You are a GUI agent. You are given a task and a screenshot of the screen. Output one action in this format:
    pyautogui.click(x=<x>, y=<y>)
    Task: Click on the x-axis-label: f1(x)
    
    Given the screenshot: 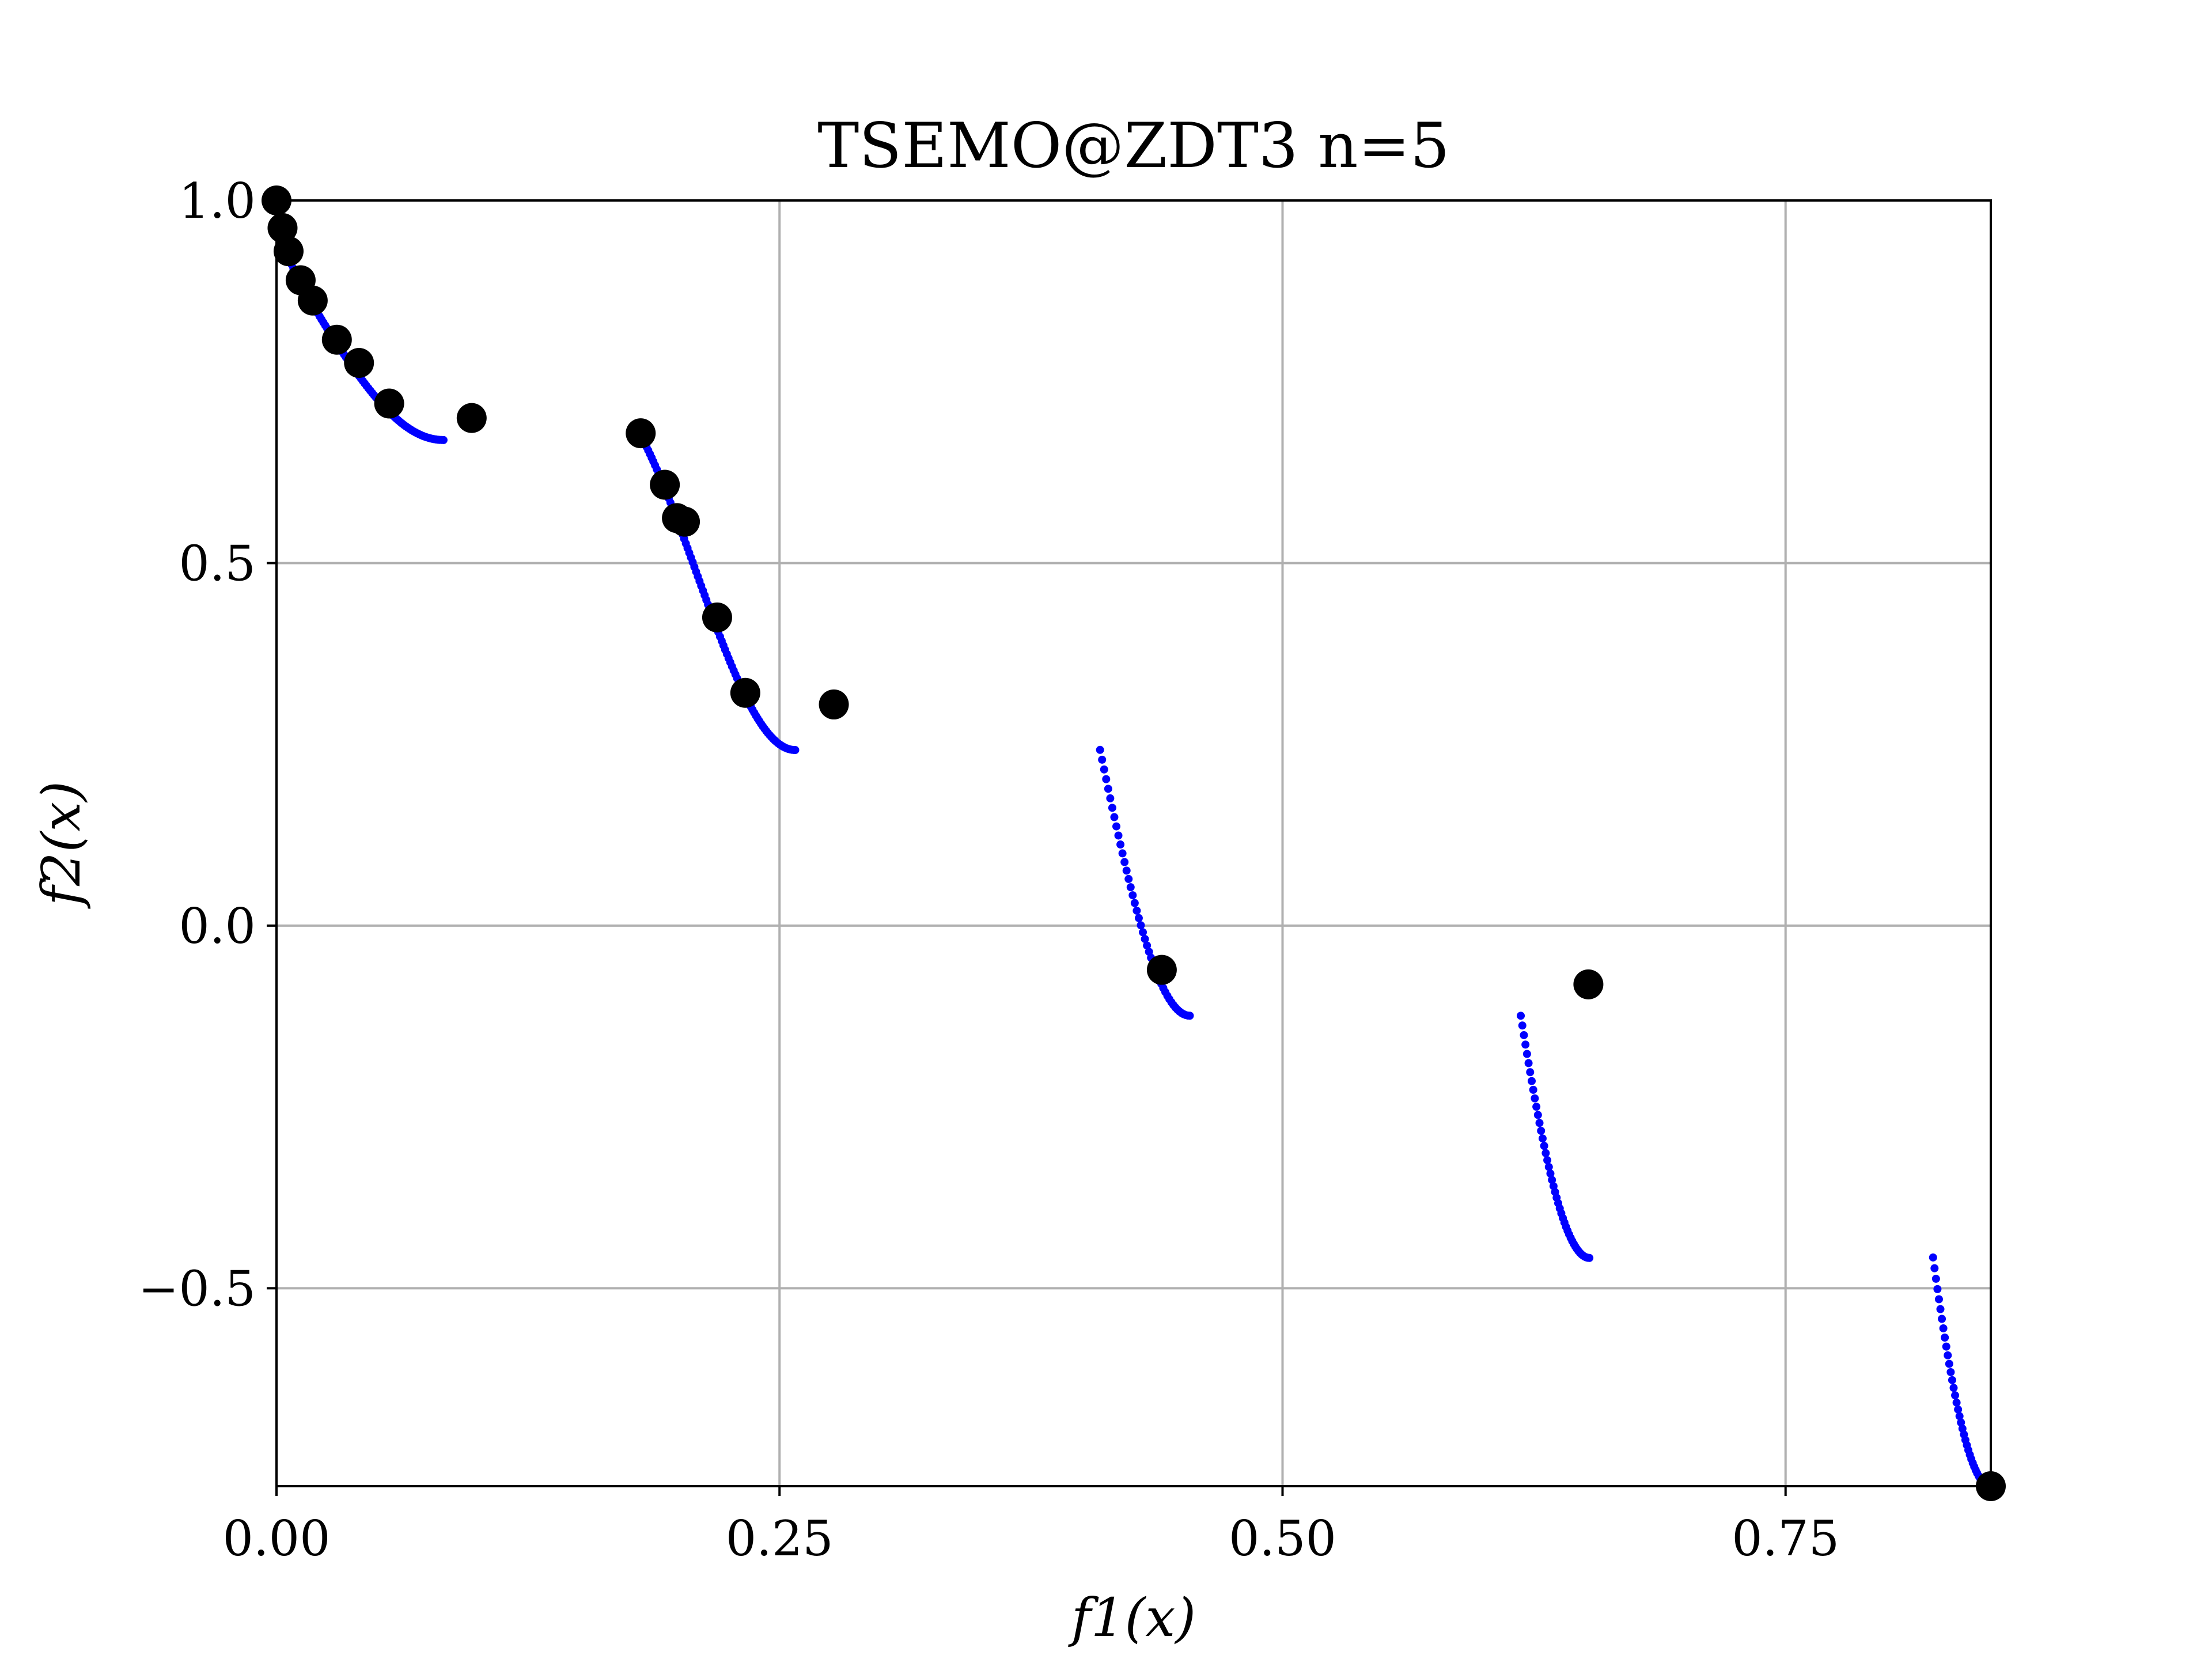 What is the action you would take?
    pyautogui.click(x=1132, y=1618)
    